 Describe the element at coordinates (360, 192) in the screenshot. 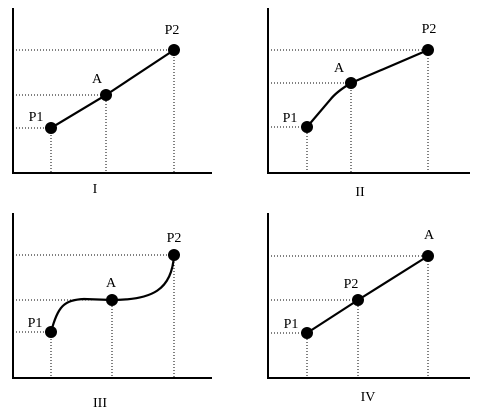

I see `panel-caption: II` at that location.